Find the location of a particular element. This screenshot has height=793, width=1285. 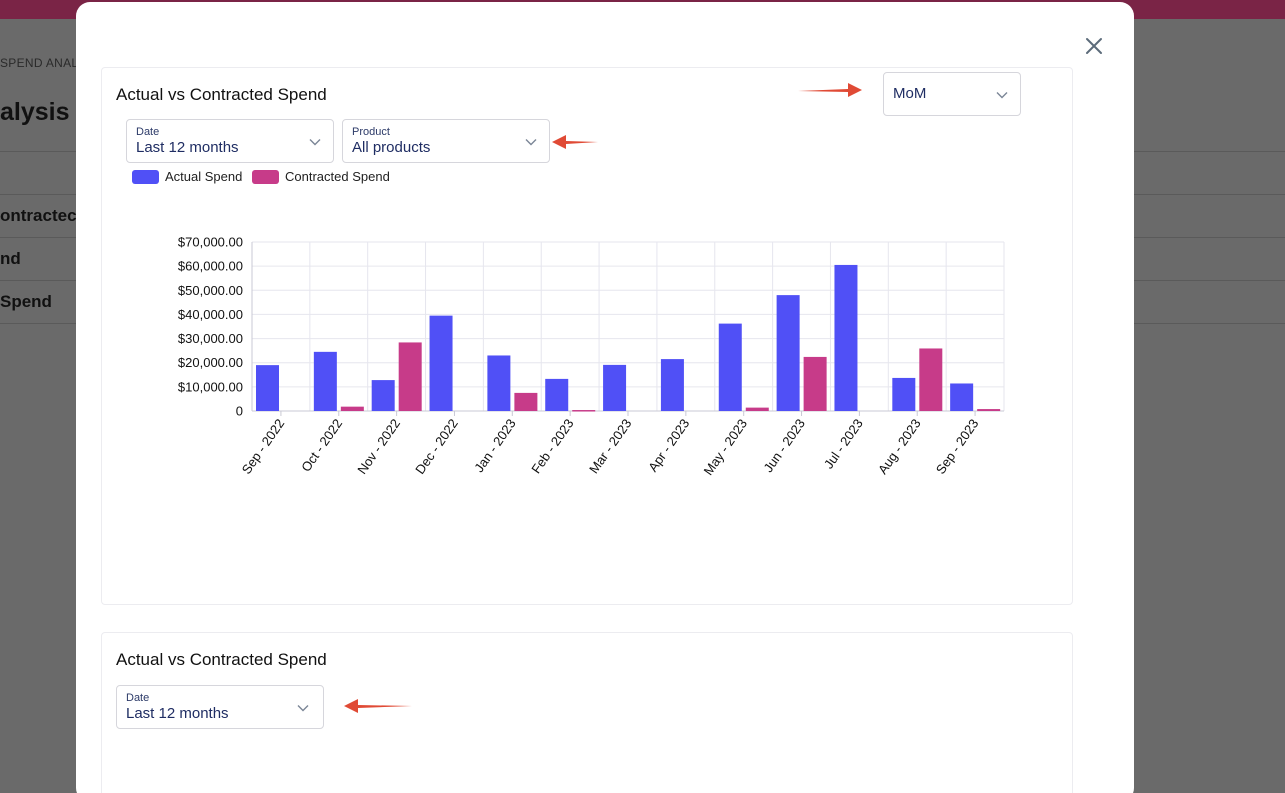

x-tick-label: Mar - 2023 is located at coordinates (610, 446).